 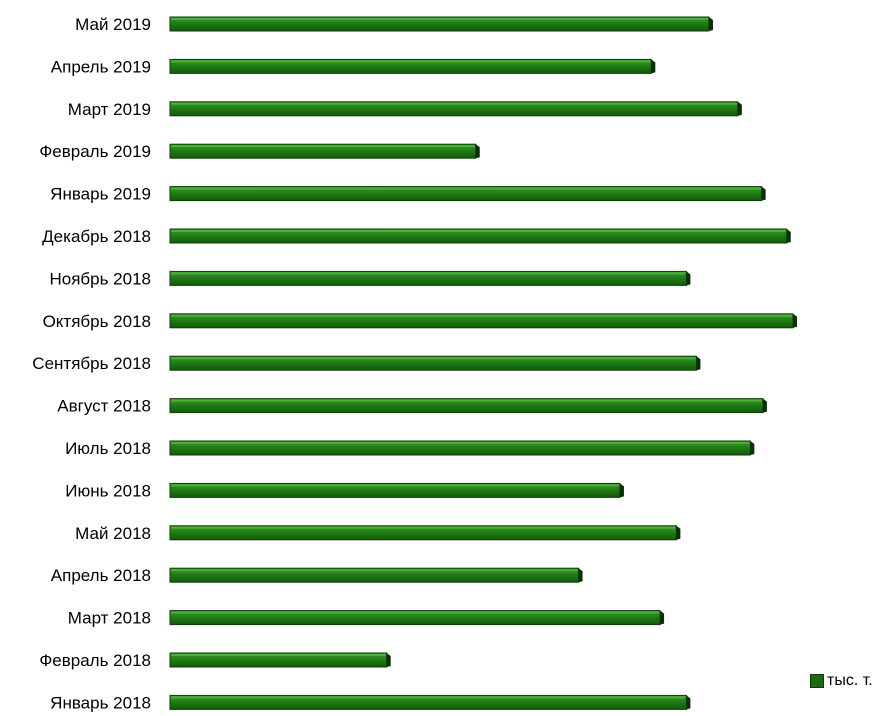 I want to click on category-label: Февраль 2019, so click(x=95, y=151).